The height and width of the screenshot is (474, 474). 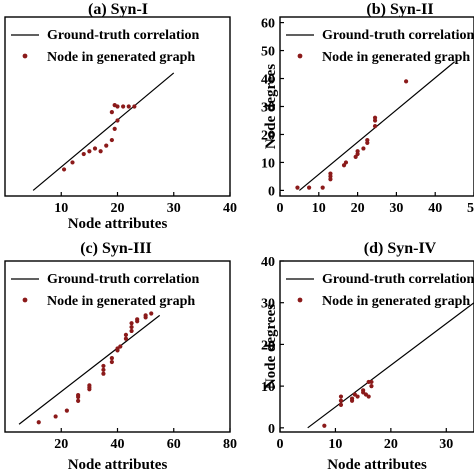 What do you see at coordinates (399, 9) in the screenshot?
I see `panel-title: (b) Syn-II` at bounding box center [399, 9].